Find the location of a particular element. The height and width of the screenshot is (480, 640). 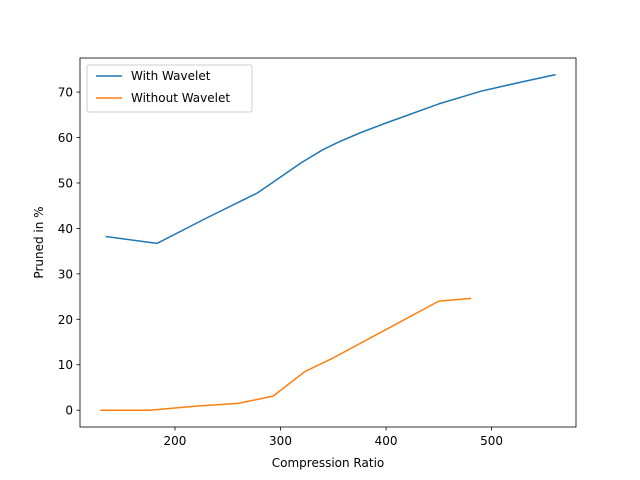

y-tick-label-10: 10 is located at coordinates (65, 365).